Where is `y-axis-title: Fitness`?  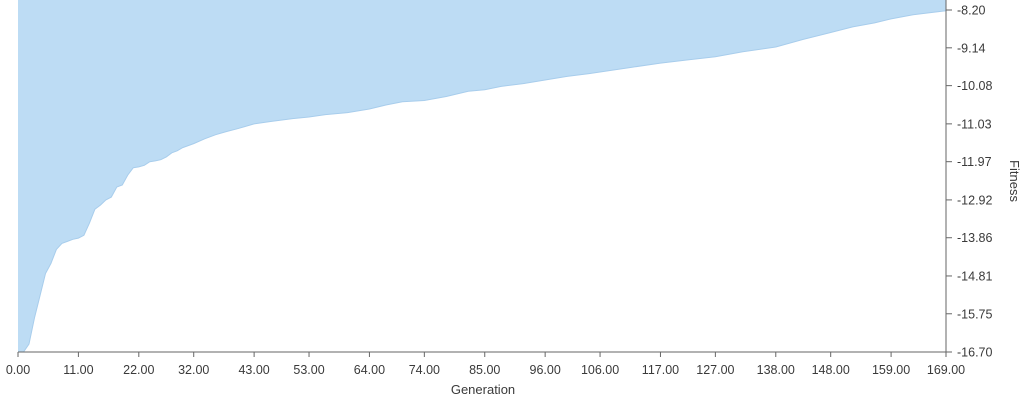
y-axis-title: Fitness is located at coordinates (1014, 181).